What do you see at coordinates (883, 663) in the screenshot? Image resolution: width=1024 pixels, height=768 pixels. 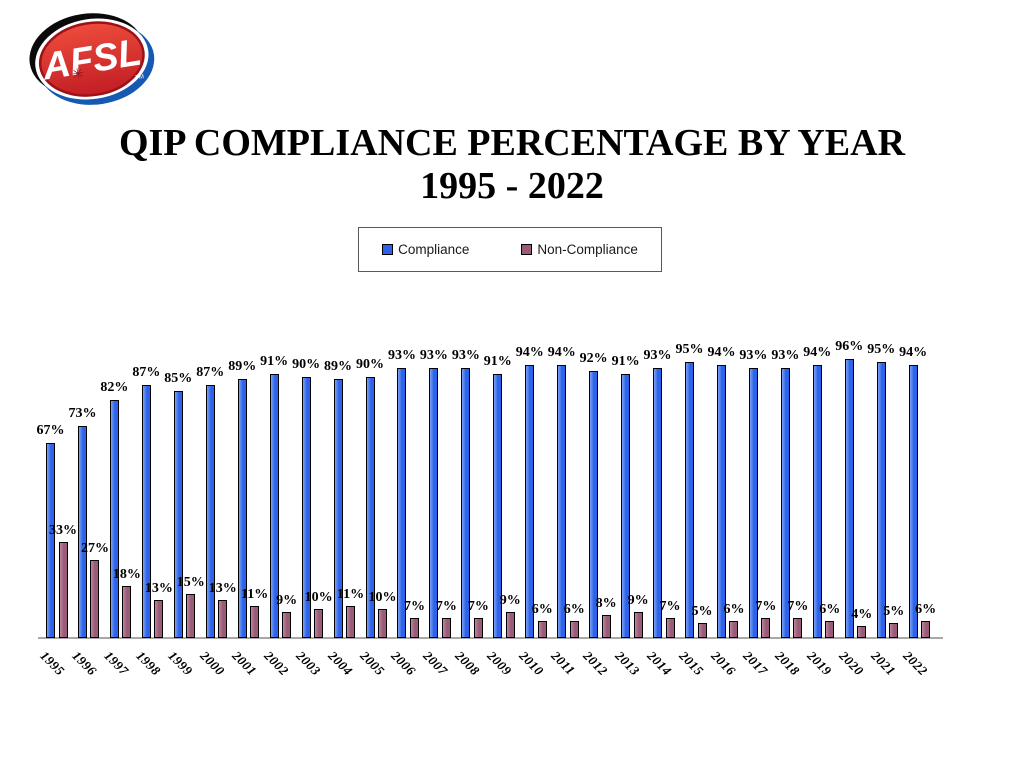 I see `x-axis-year-label: 2021` at bounding box center [883, 663].